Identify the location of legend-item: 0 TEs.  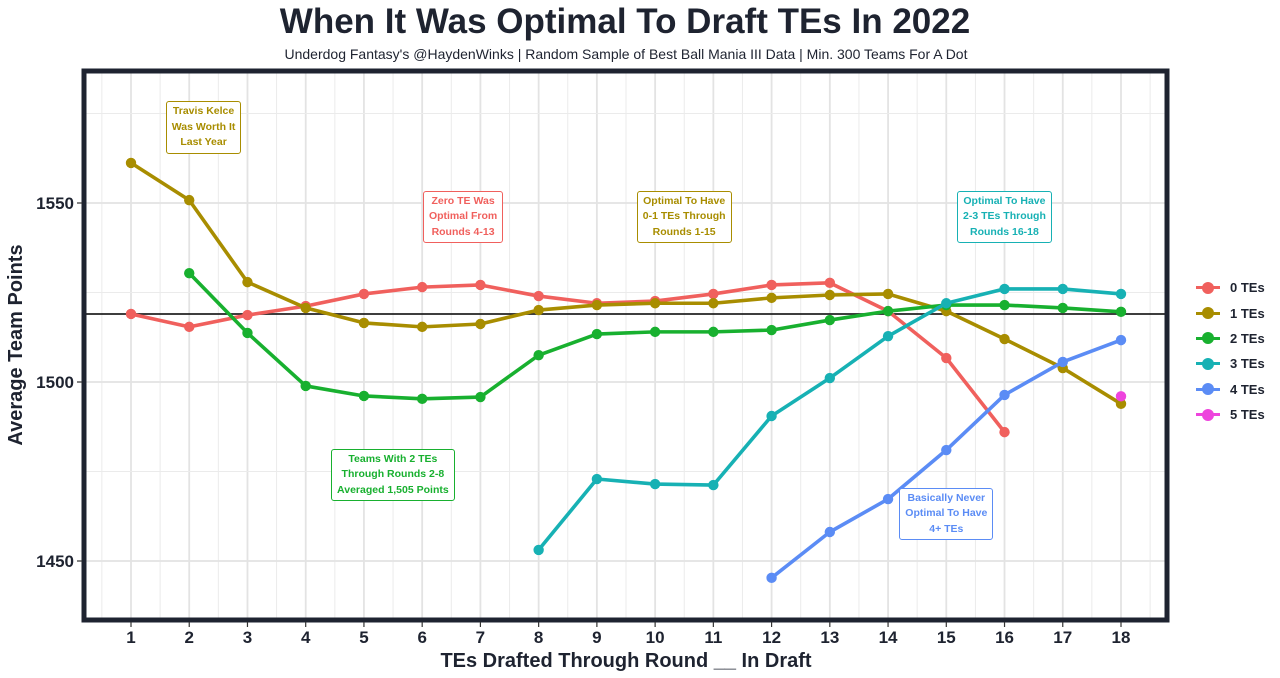
(1230, 287).